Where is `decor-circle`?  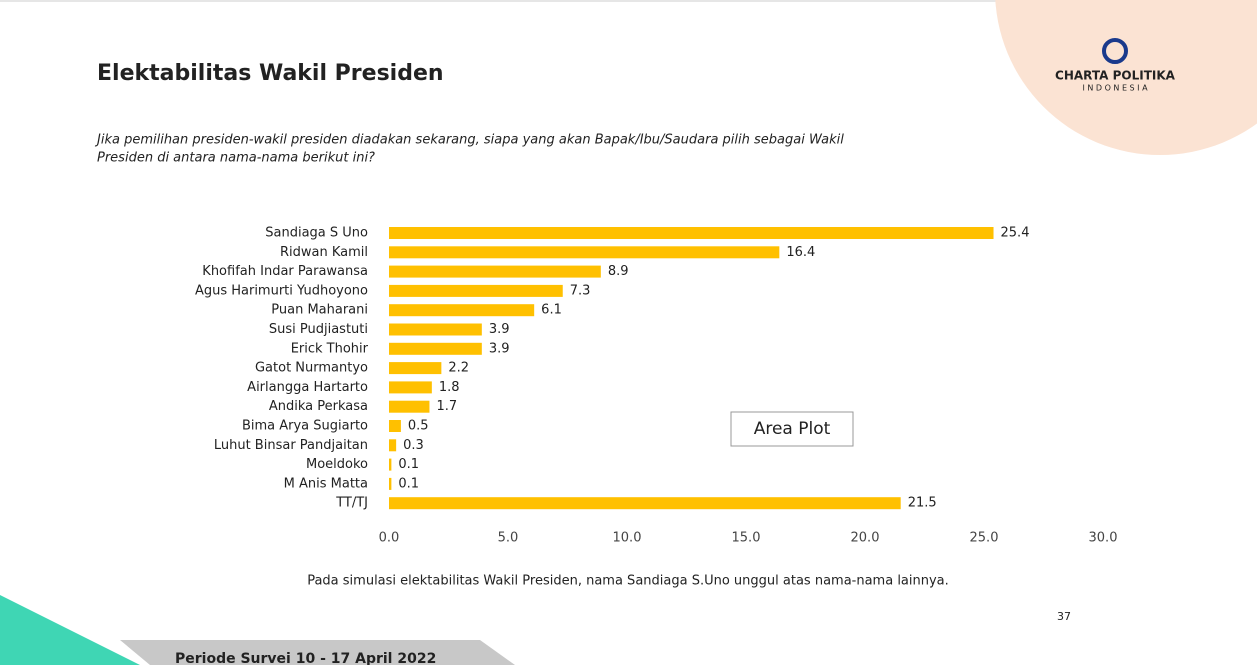
decor-circle is located at coordinates (1126, 77).